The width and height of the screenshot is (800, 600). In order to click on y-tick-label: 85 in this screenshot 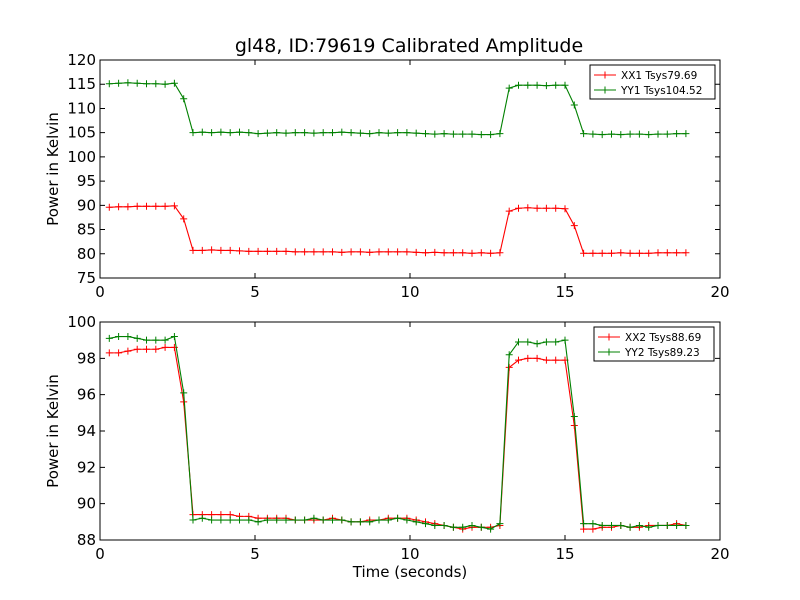, I will do `click(86, 230)`.